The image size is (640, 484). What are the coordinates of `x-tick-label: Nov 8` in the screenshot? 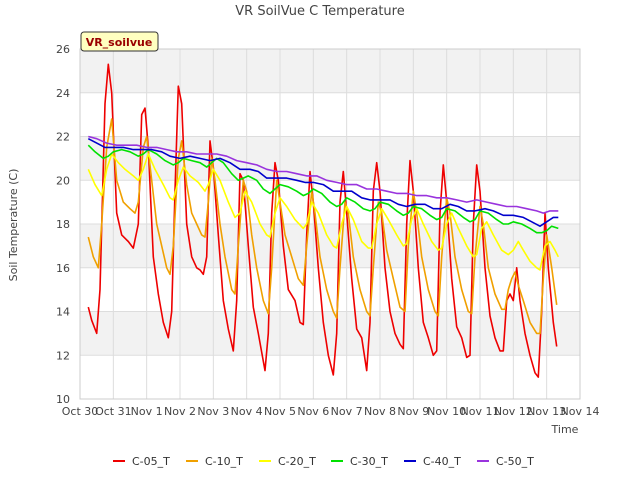 It's located at (380, 411).